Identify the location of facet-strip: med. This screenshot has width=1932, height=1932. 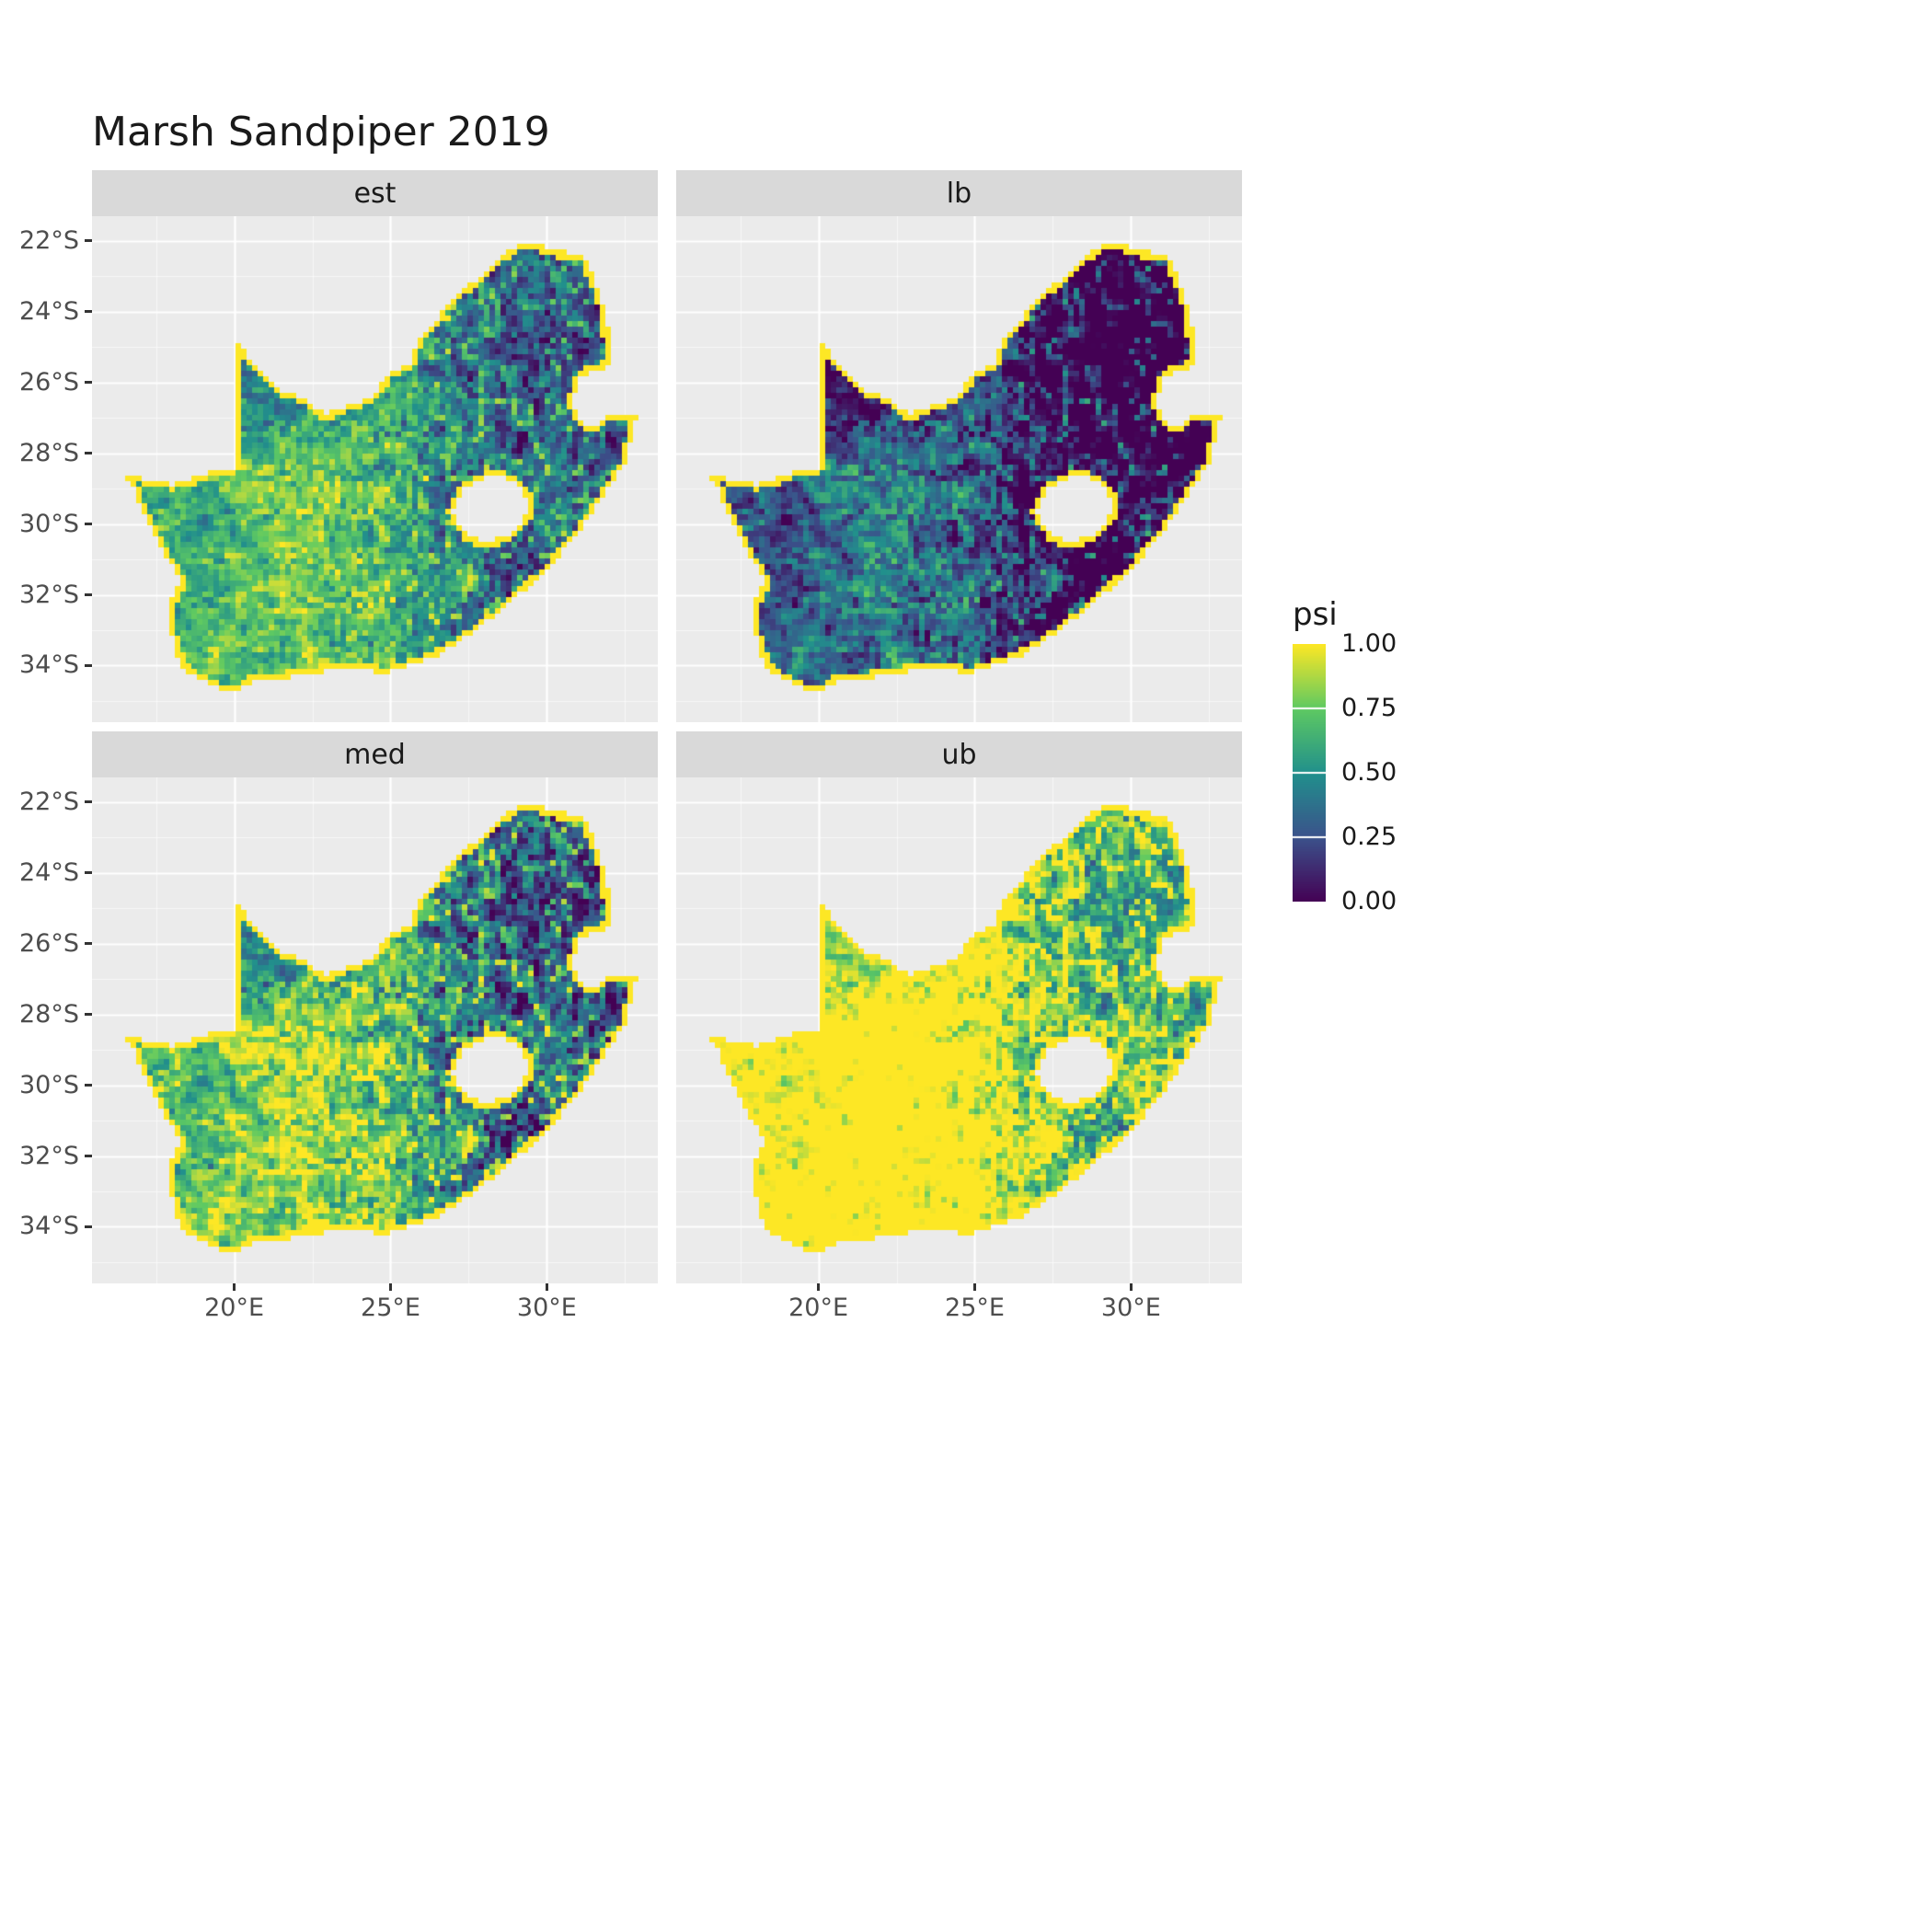
(375, 754).